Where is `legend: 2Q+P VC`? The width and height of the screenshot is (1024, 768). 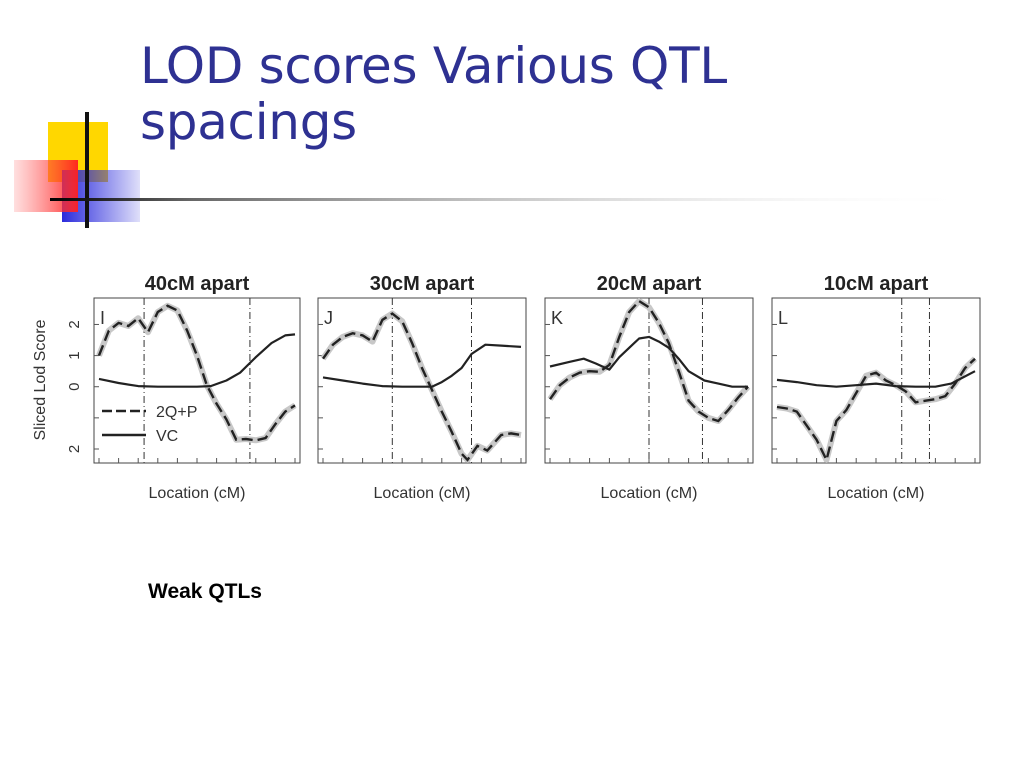 legend: 2Q+P VC is located at coordinates (149, 424).